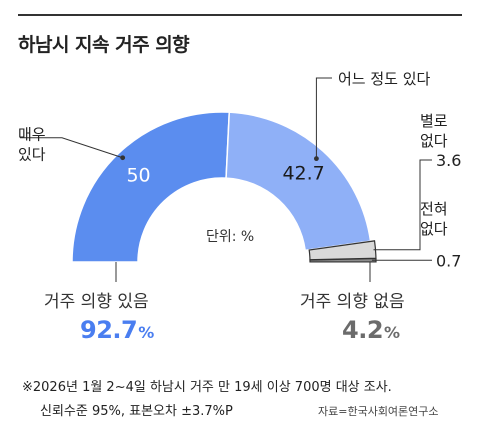 The image size is (480, 440). Describe the element at coordinates (343, 260) in the screenshot. I see `slice-none` at that location.